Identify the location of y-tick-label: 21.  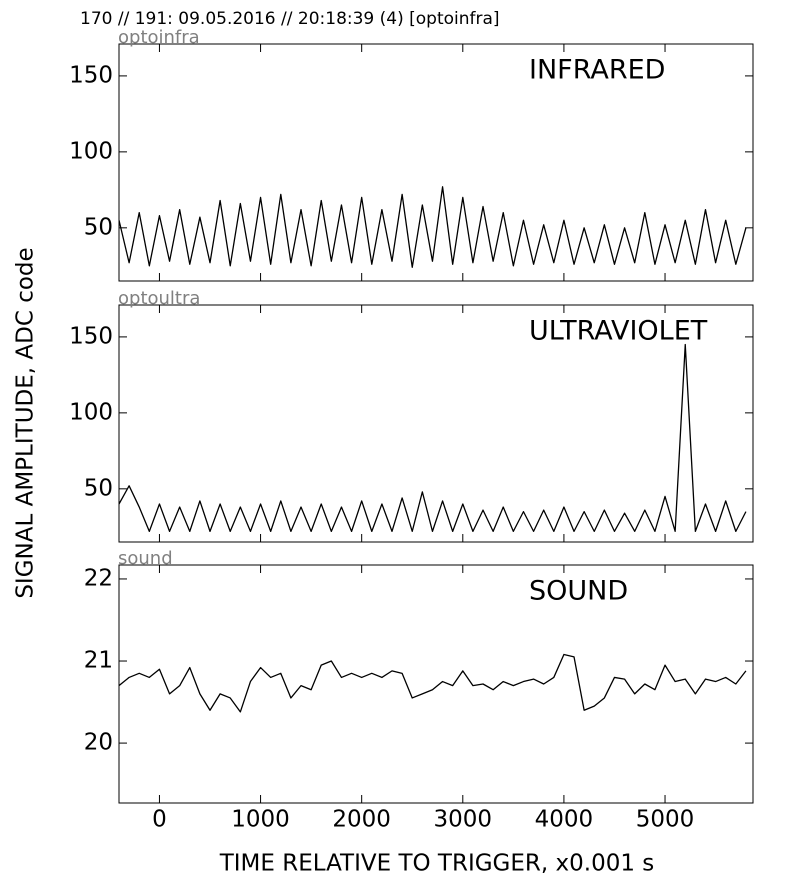
(98, 661).